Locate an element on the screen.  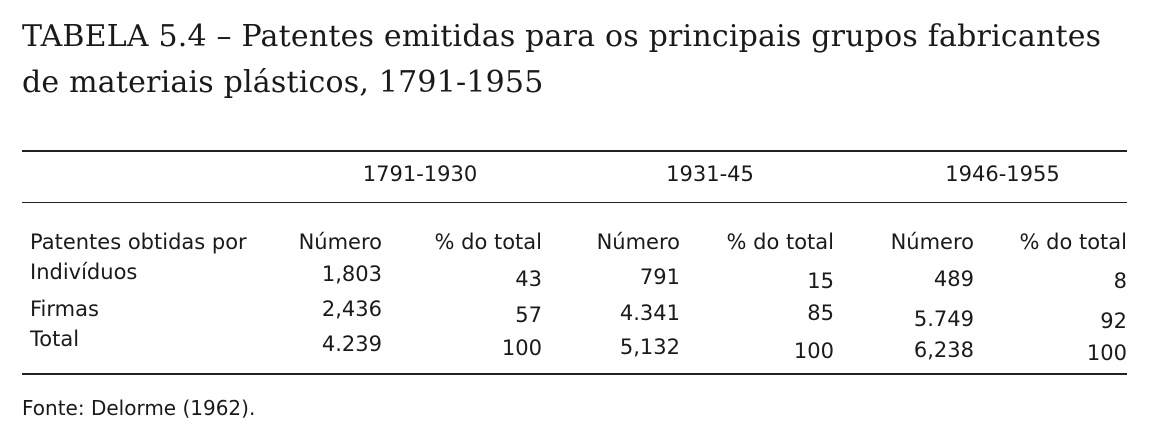
period-header-2: 1931-45 is located at coordinates (710, 174).